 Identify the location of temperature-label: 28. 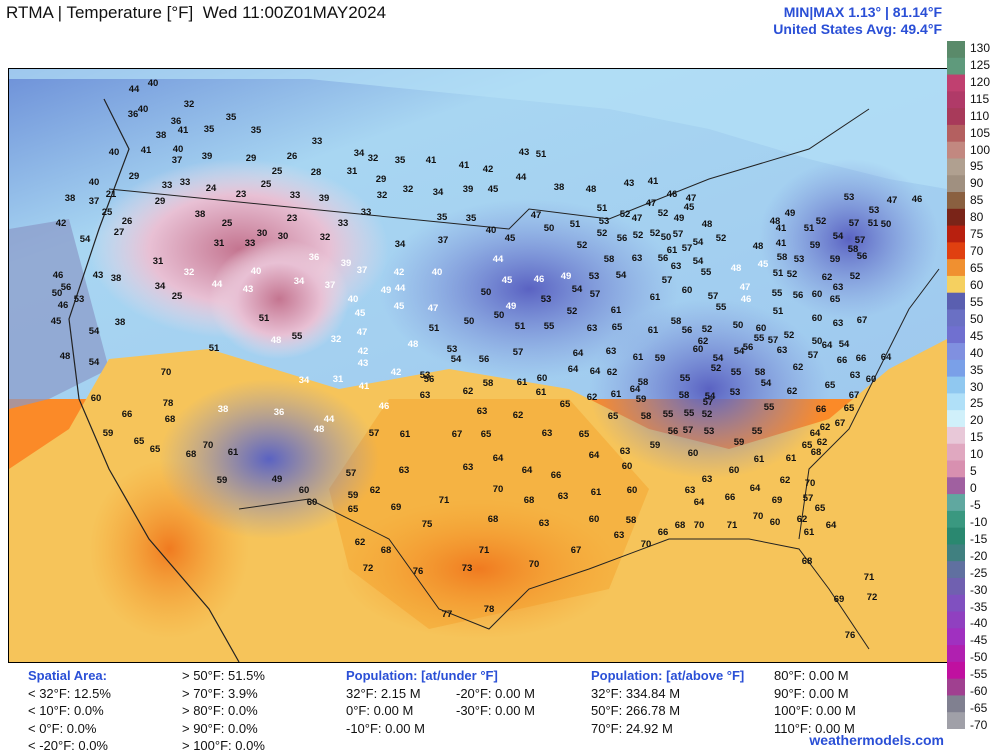
(316, 172).